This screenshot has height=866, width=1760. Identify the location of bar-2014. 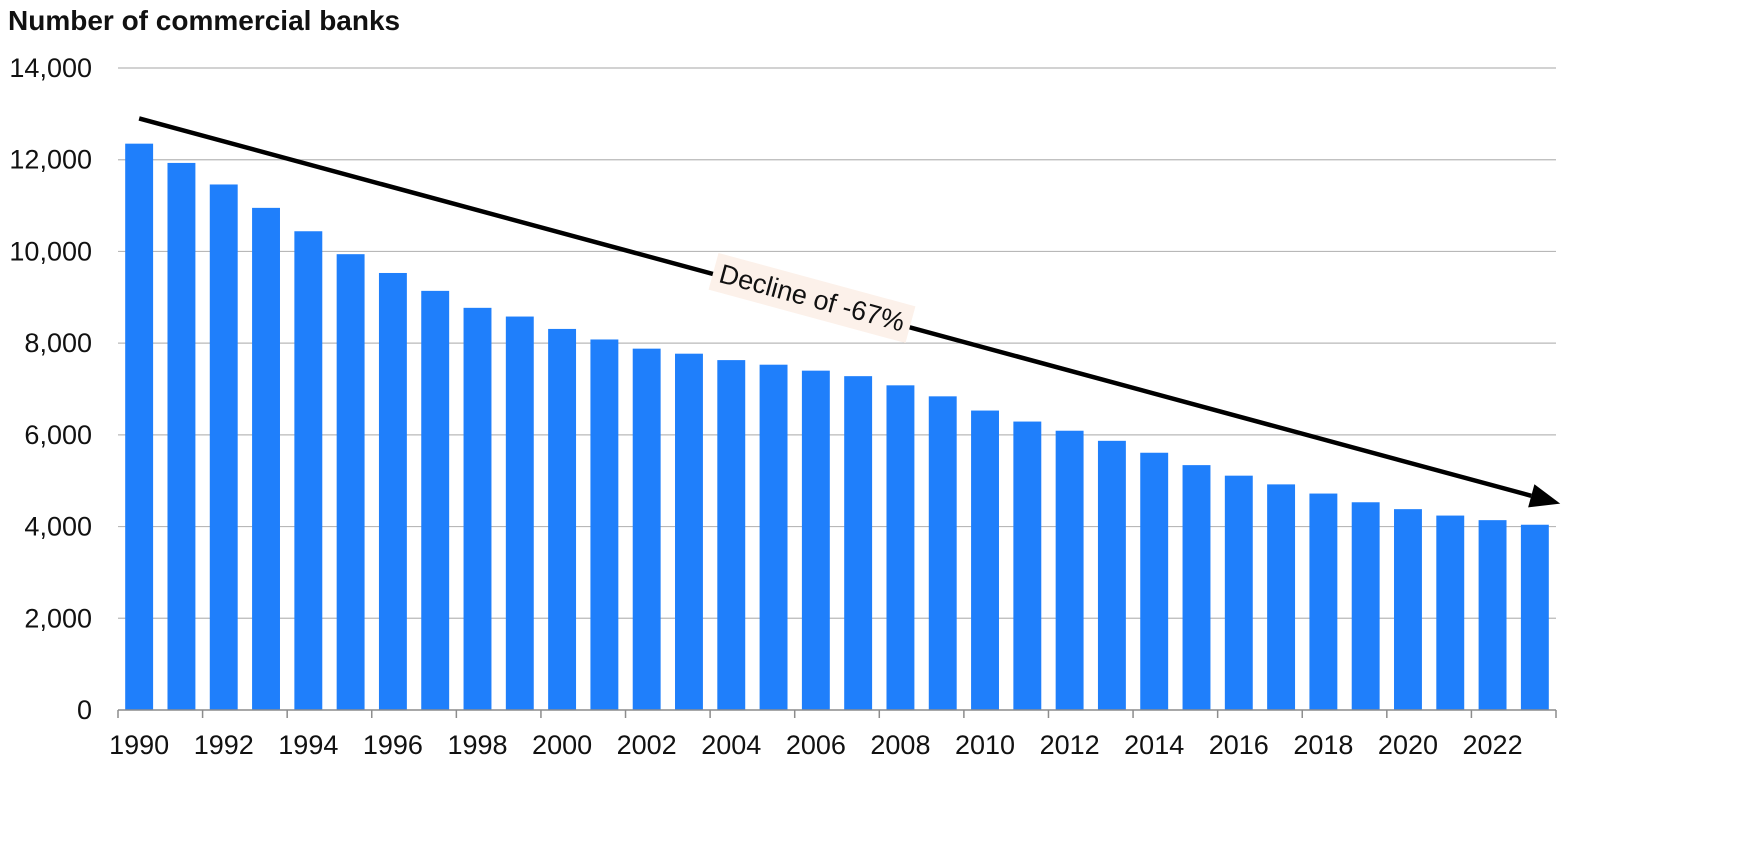
(1154, 581).